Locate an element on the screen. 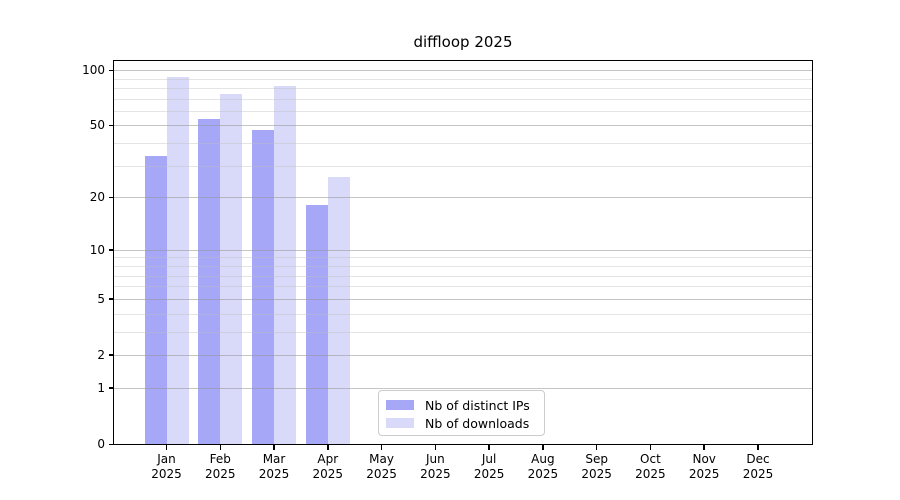 The image size is (900, 500). legend-row-downloads: Nb of downloads is located at coordinates (461, 423).